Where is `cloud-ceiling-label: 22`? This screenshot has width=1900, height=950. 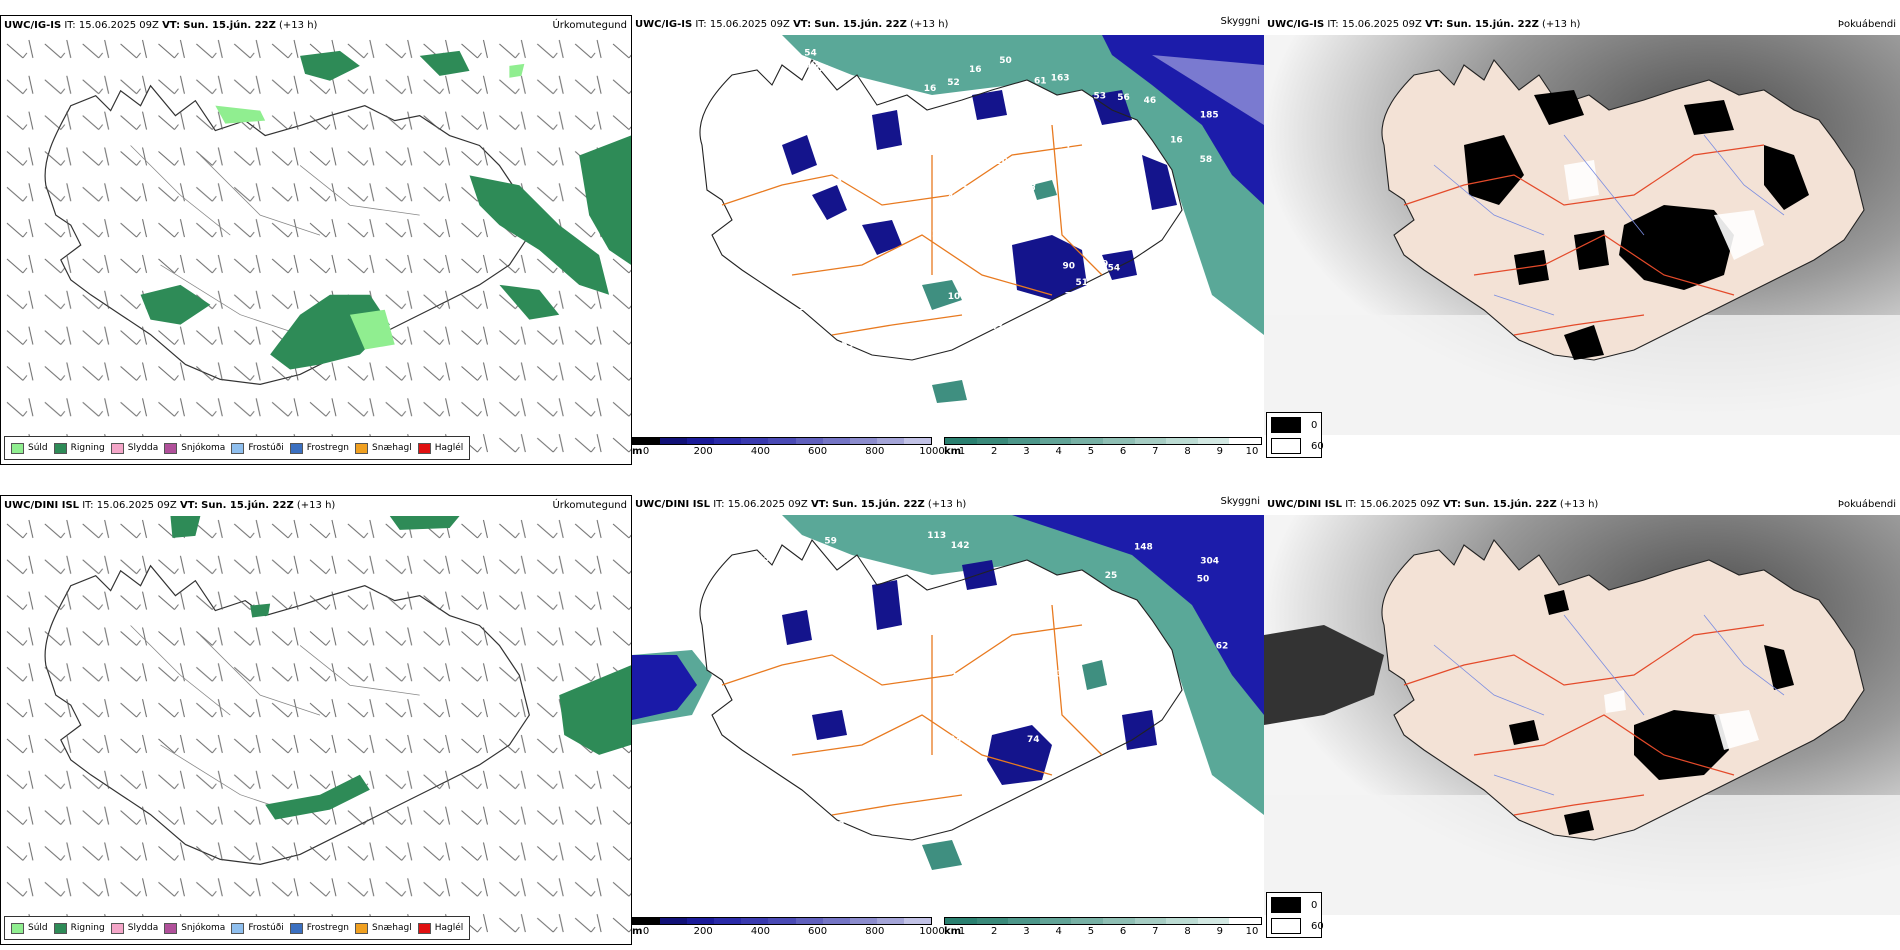
cloud-ceiling-label: 22 is located at coordinates (732, 303).